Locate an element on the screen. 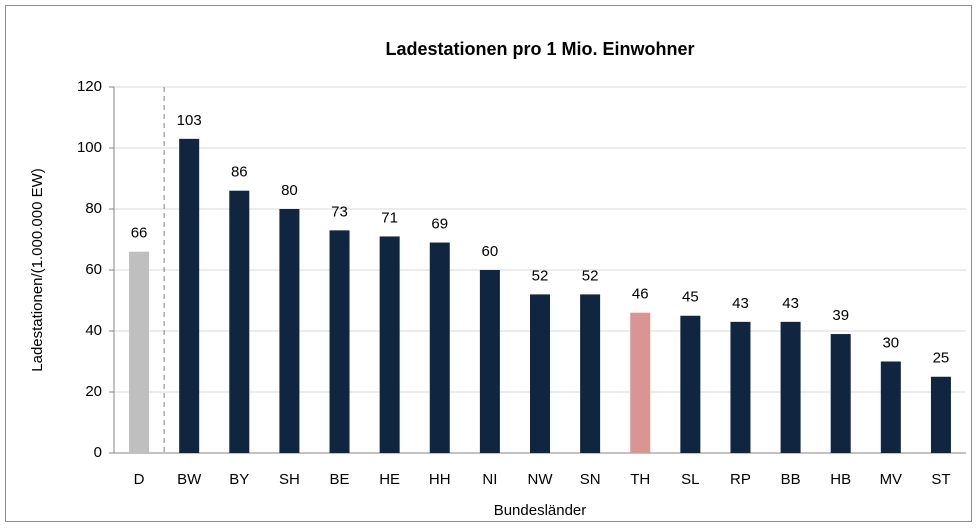  y-tick-label: 120 is located at coordinates (89, 86).